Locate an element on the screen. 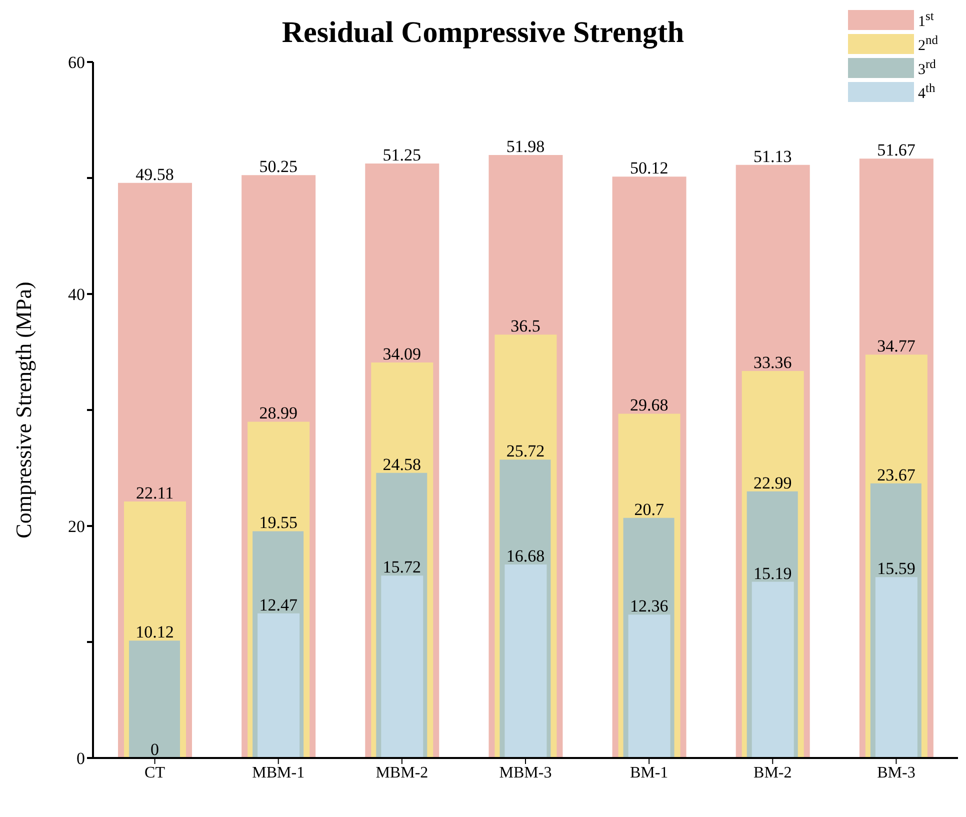  x-tick-label: BM-2 is located at coordinates (773, 773).